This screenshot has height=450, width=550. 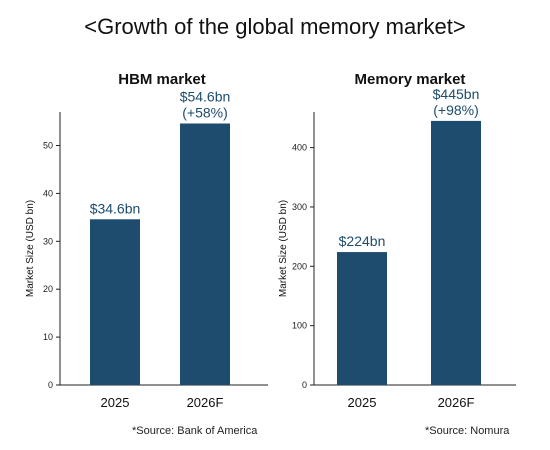 What do you see at coordinates (299, 207) in the screenshot?
I see `y-tick-label: 300` at bounding box center [299, 207].